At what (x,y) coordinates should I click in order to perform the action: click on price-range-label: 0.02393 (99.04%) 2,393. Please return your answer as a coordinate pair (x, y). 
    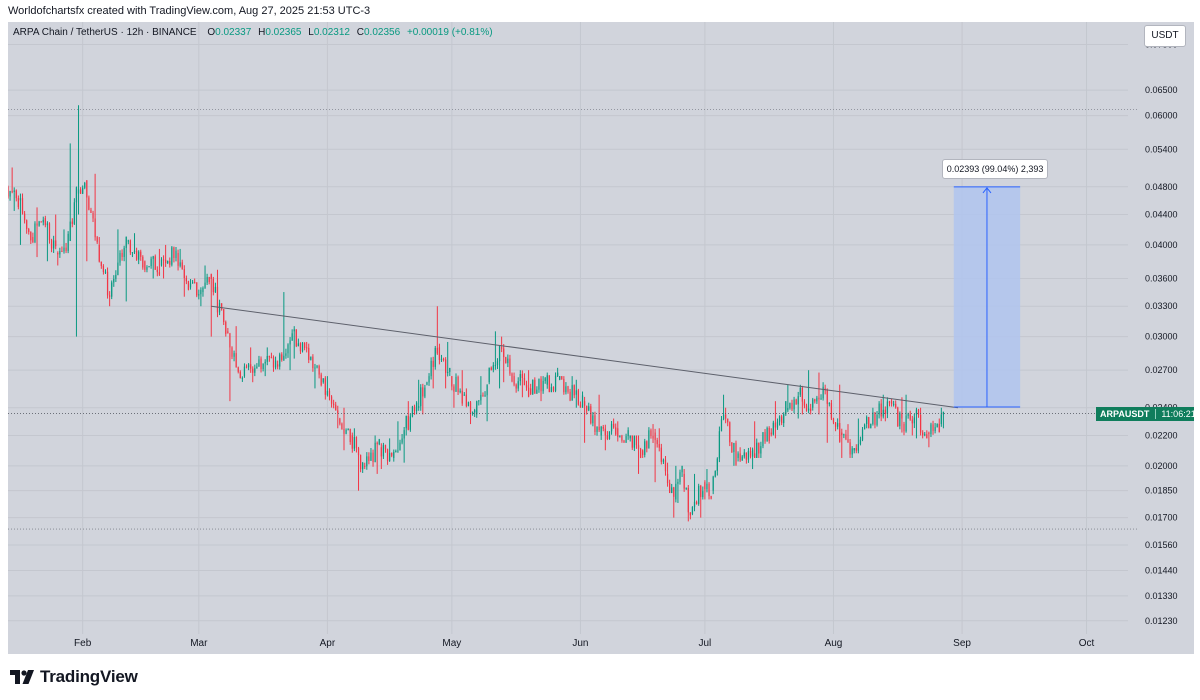
    Looking at the image, I should click on (995, 168).